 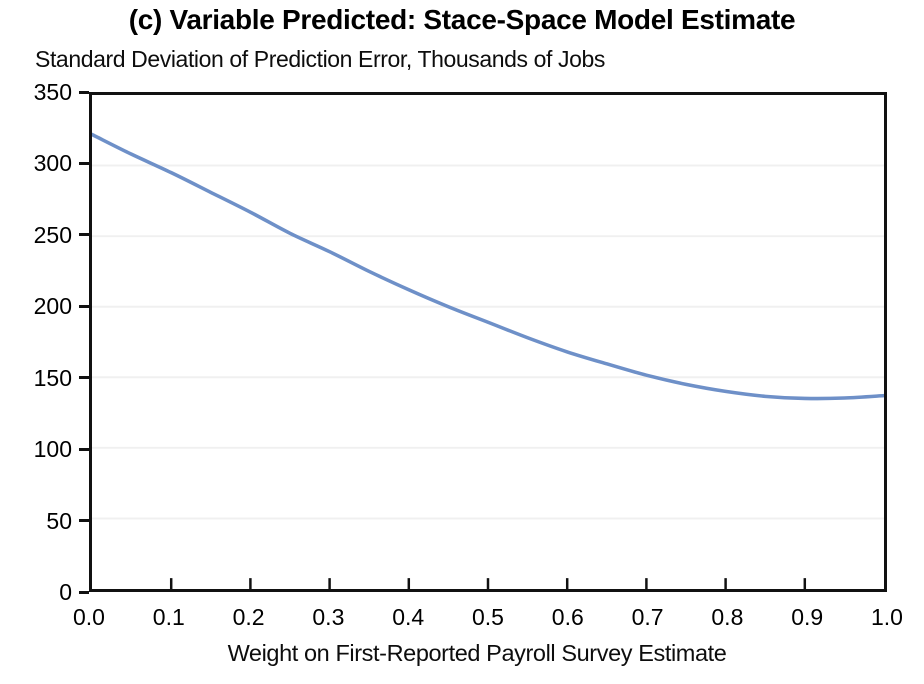 What do you see at coordinates (65, 592) in the screenshot?
I see `y-tick-label: 0` at bounding box center [65, 592].